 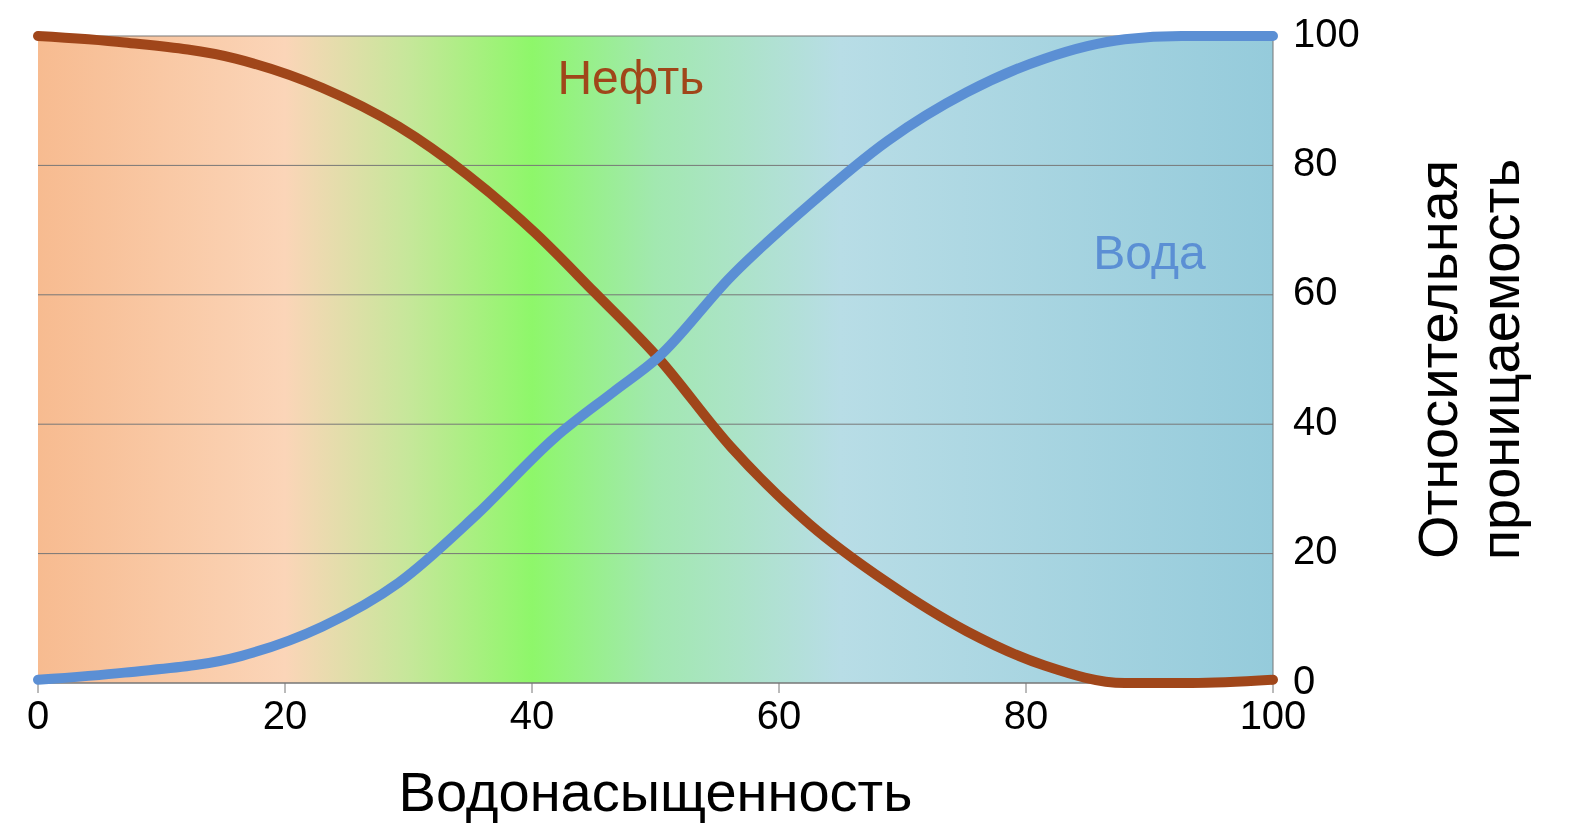 I want to click on x-tick-label: 0, so click(x=38, y=715).